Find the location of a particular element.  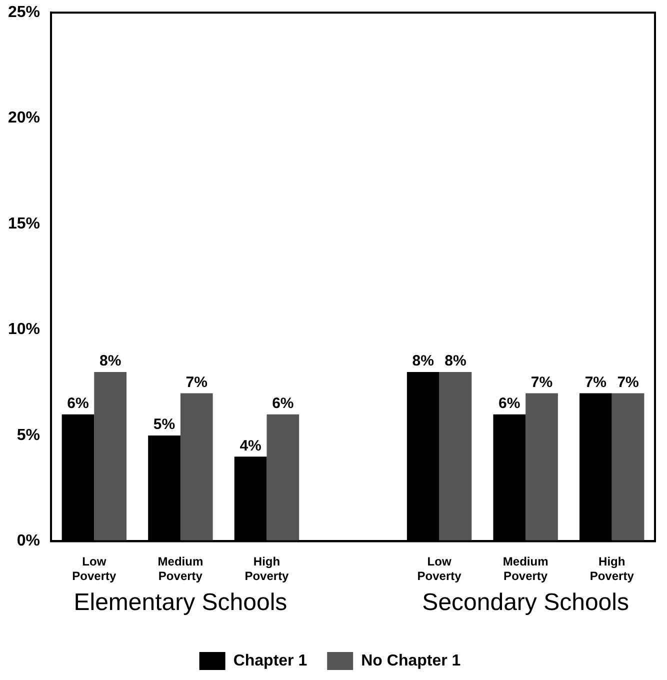

y-tick-label: 20% is located at coordinates (24, 118).